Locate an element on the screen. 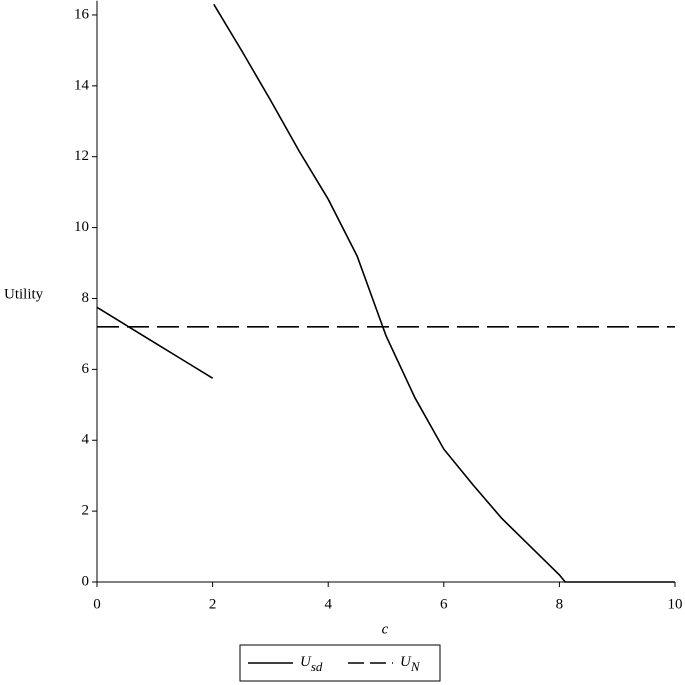  x-axis-label: c is located at coordinates (385, 629).